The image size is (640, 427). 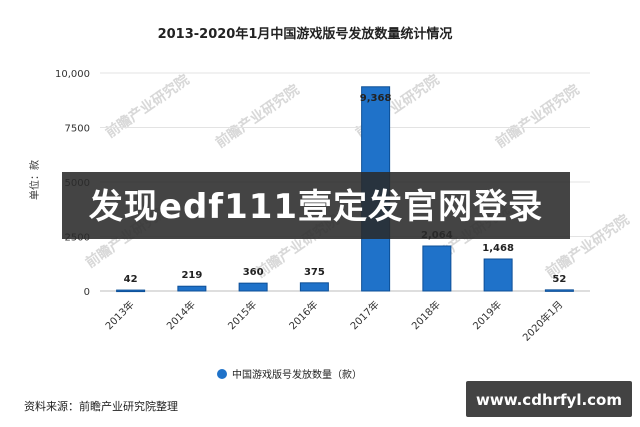 I want to click on site-badge-background, so click(x=549, y=399).